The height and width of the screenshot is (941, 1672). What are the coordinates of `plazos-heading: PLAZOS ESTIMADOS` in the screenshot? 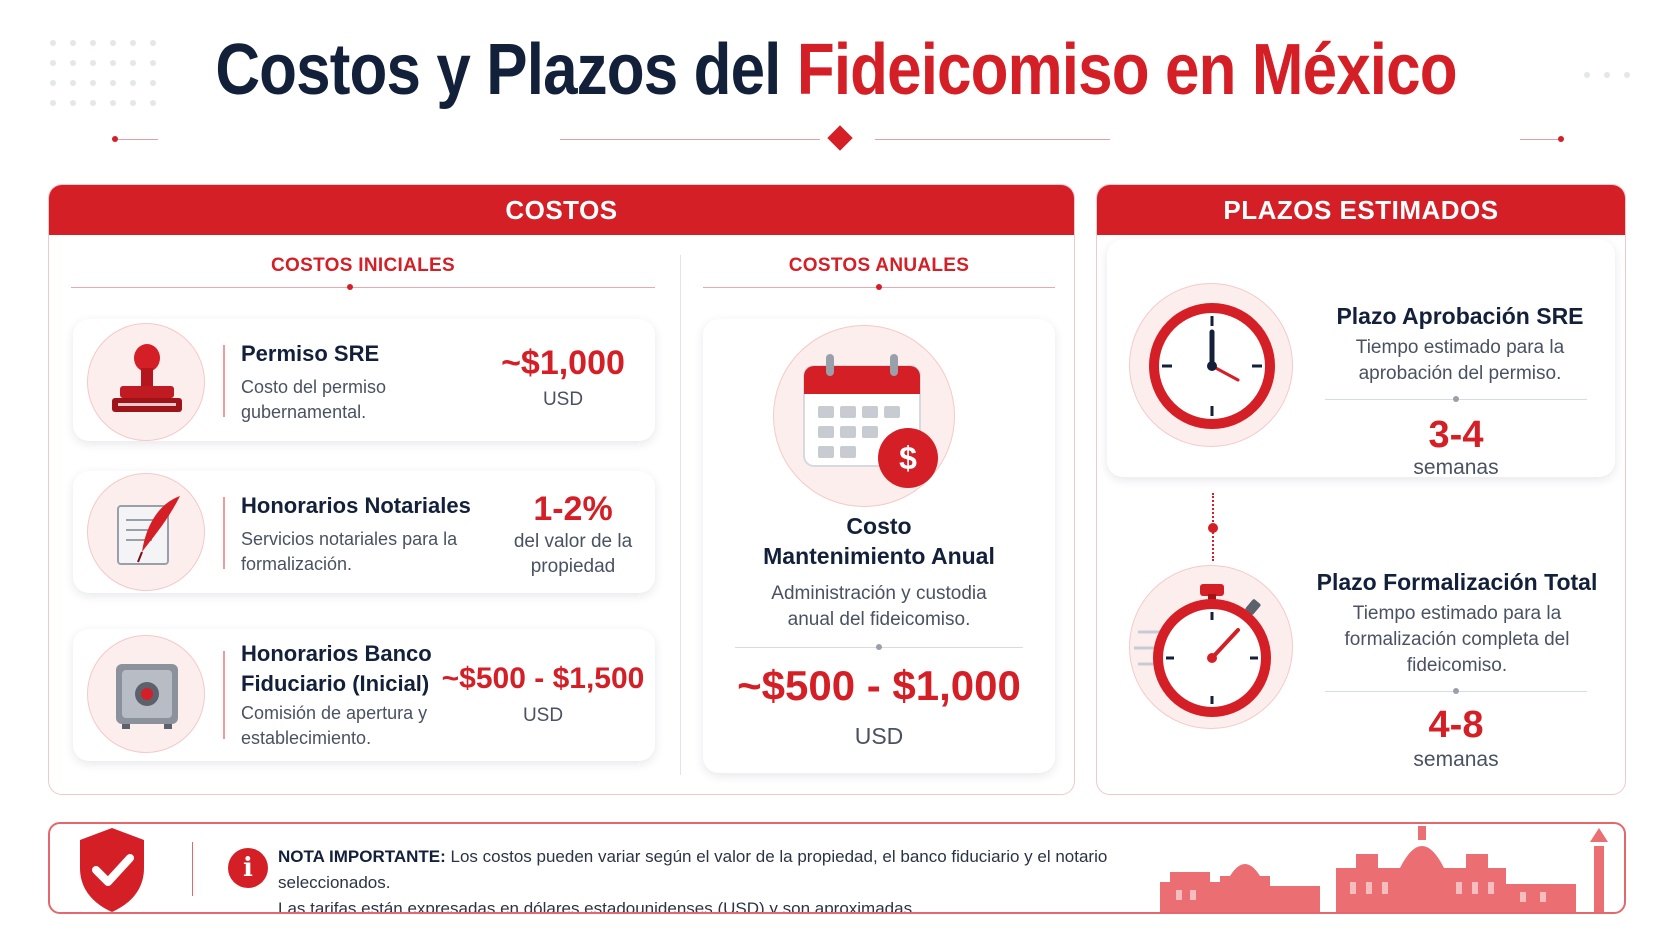 It's located at (1361, 210).